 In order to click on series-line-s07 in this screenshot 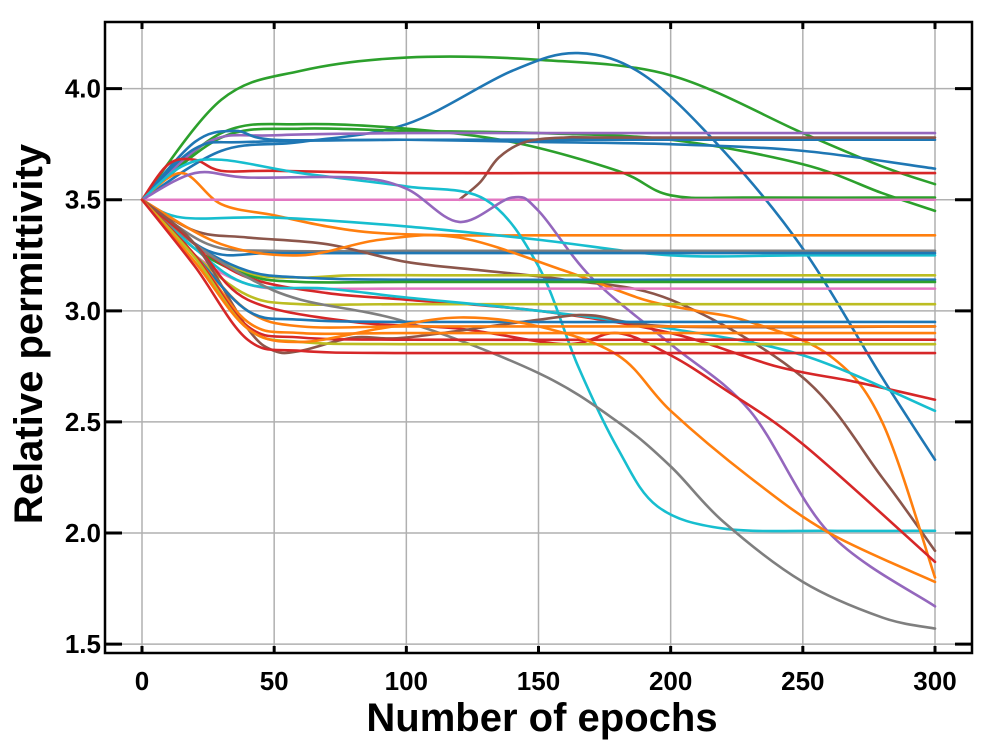, I will do `click(538, 165)`.